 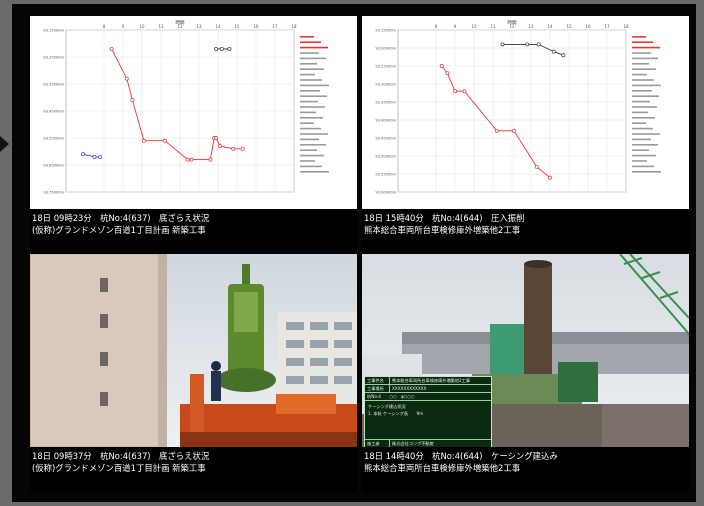 What do you see at coordinates (53, 31) in the screenshot?
I see `y-tick-label: 93.15000m` at bounding box center [53, 31].